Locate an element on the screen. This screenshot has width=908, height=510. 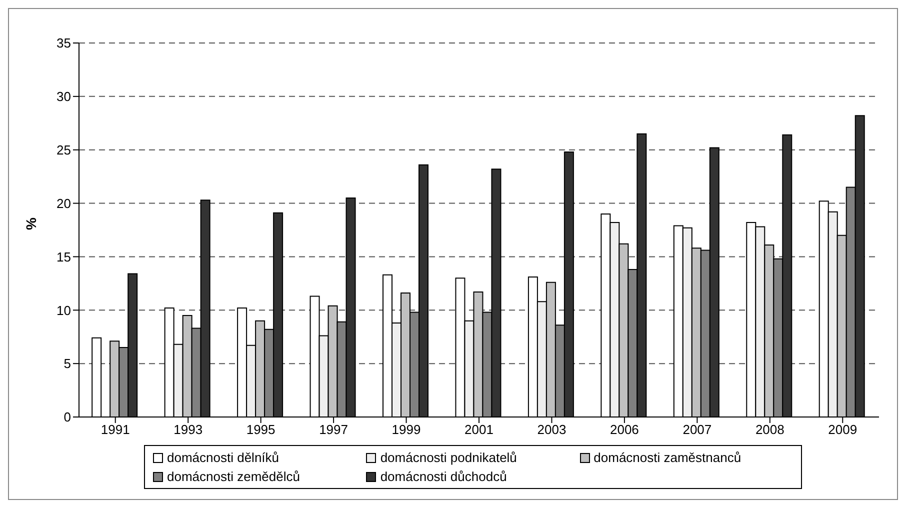
x-tick-label: 2008 is located at coordinates (769, 430).